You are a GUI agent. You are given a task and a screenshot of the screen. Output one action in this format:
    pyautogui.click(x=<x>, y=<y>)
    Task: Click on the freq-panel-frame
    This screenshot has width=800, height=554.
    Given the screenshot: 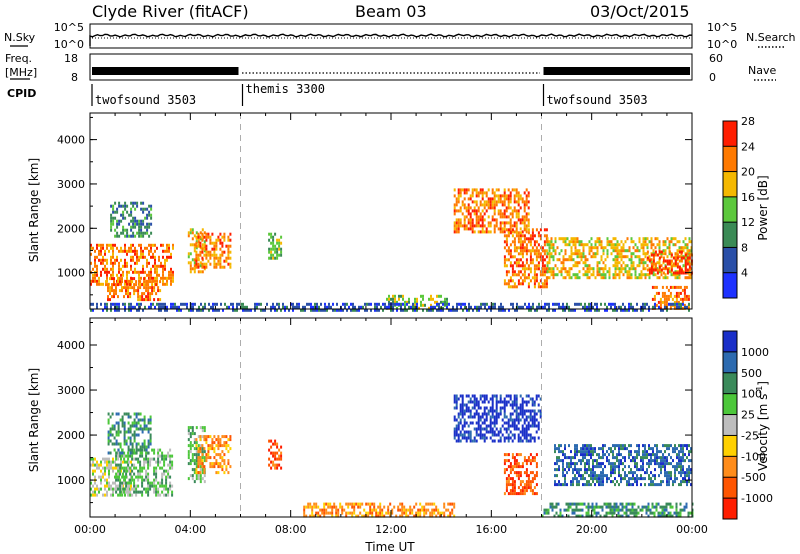 What is the action you would take?
    pyautogui.click(x=391, y=67)
    